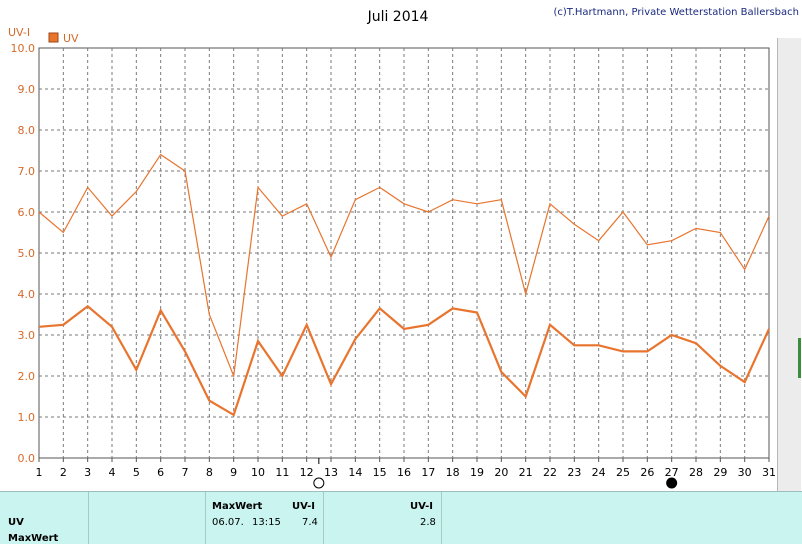 Image resolution: width=802 pixels, height=544 pixels. I want to click on max-date: 06.07., so click(228, 522).